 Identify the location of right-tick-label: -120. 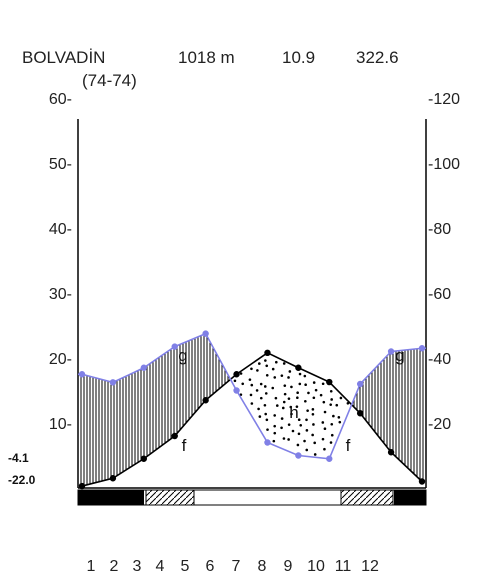
(444, 99).